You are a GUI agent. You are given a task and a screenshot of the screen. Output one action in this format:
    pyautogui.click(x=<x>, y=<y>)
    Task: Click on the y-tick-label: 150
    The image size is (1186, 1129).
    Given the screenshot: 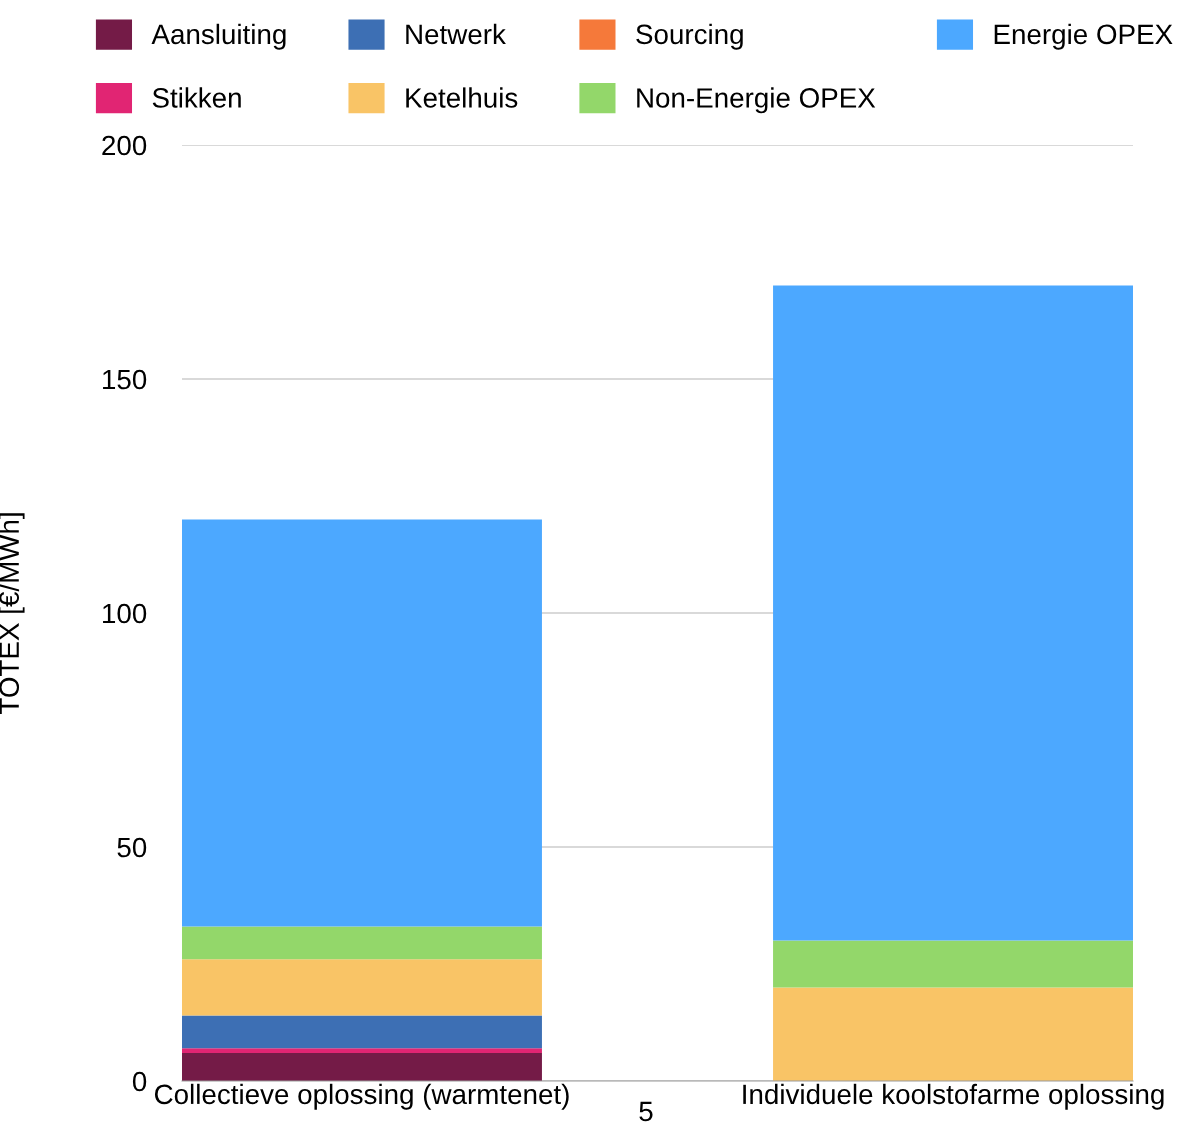 What is the action you would take?
    pyautogui.click(x=125, y=379)
    